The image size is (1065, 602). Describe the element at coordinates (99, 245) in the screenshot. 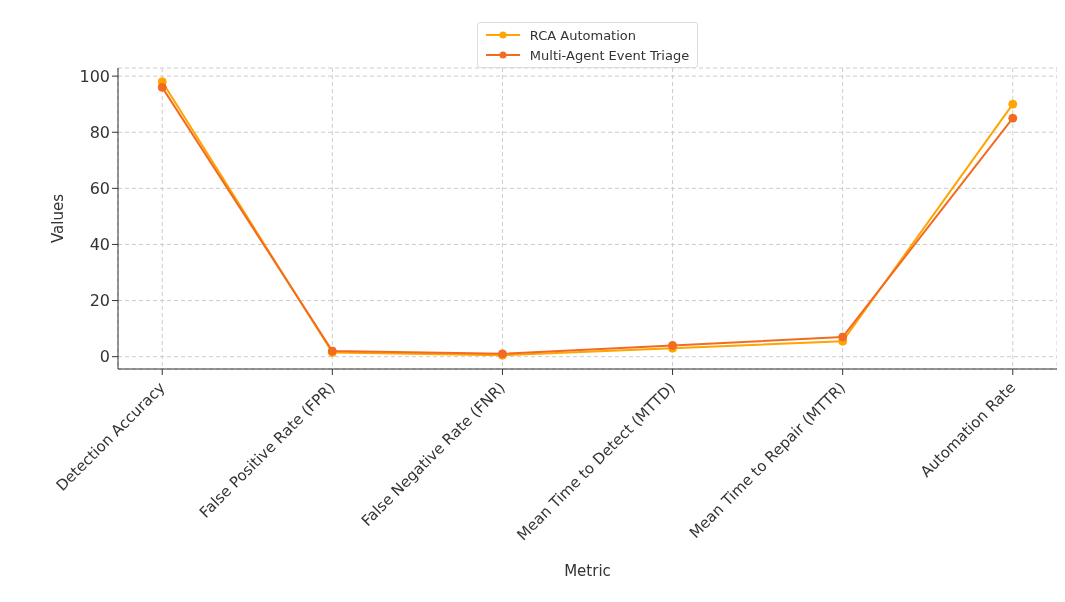

I see `y-tick-label: 40` at that location.